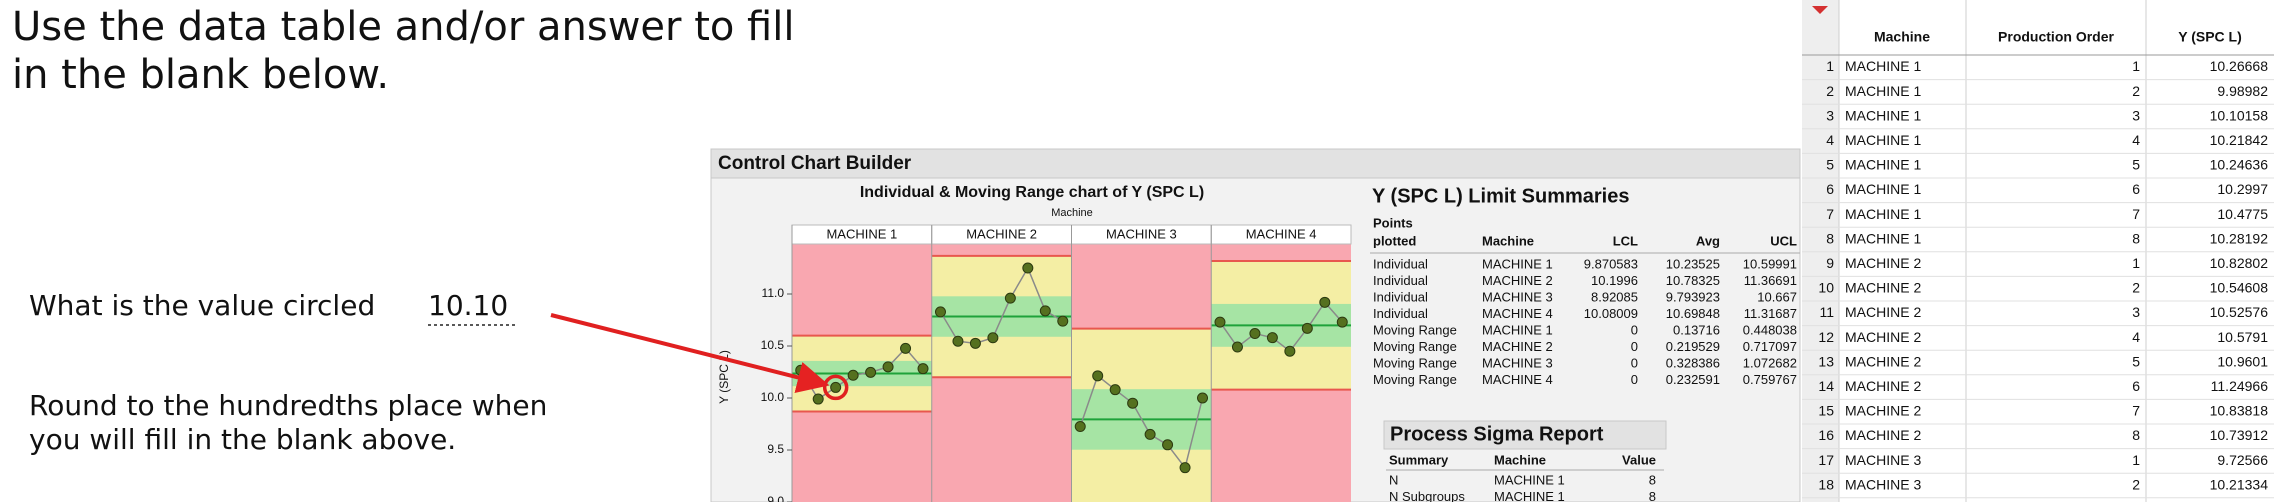 The width and height of the screenshot is (2274, 502). I want to click on y-tick-label: 9.0, so click(775, 498).